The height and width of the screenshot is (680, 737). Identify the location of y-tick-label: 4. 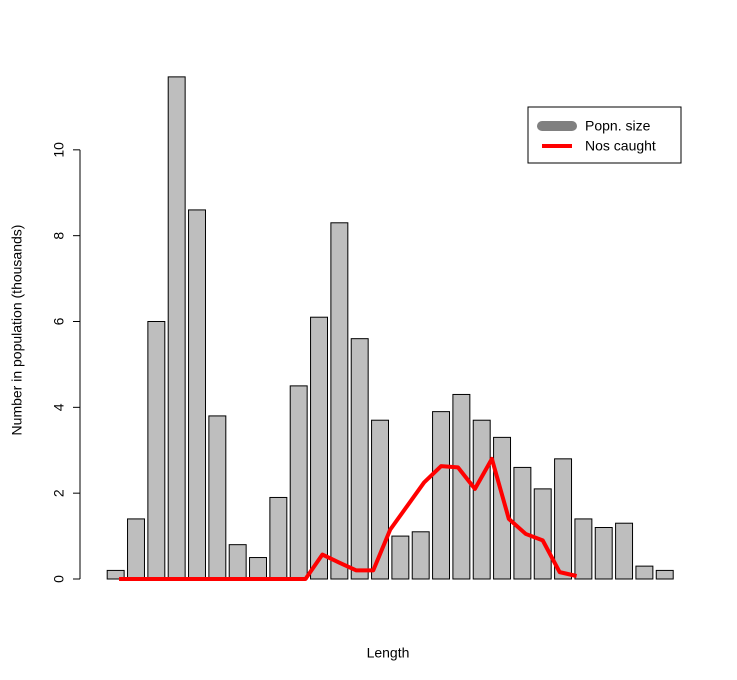
(59, 407).